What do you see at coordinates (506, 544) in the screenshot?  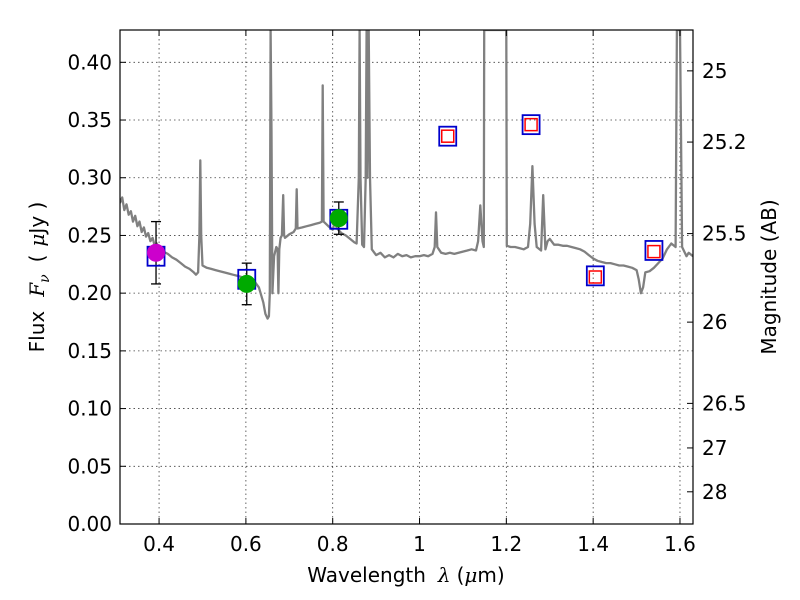 I see `x-tick-label: 1.2` at bounding box center [506, 544].